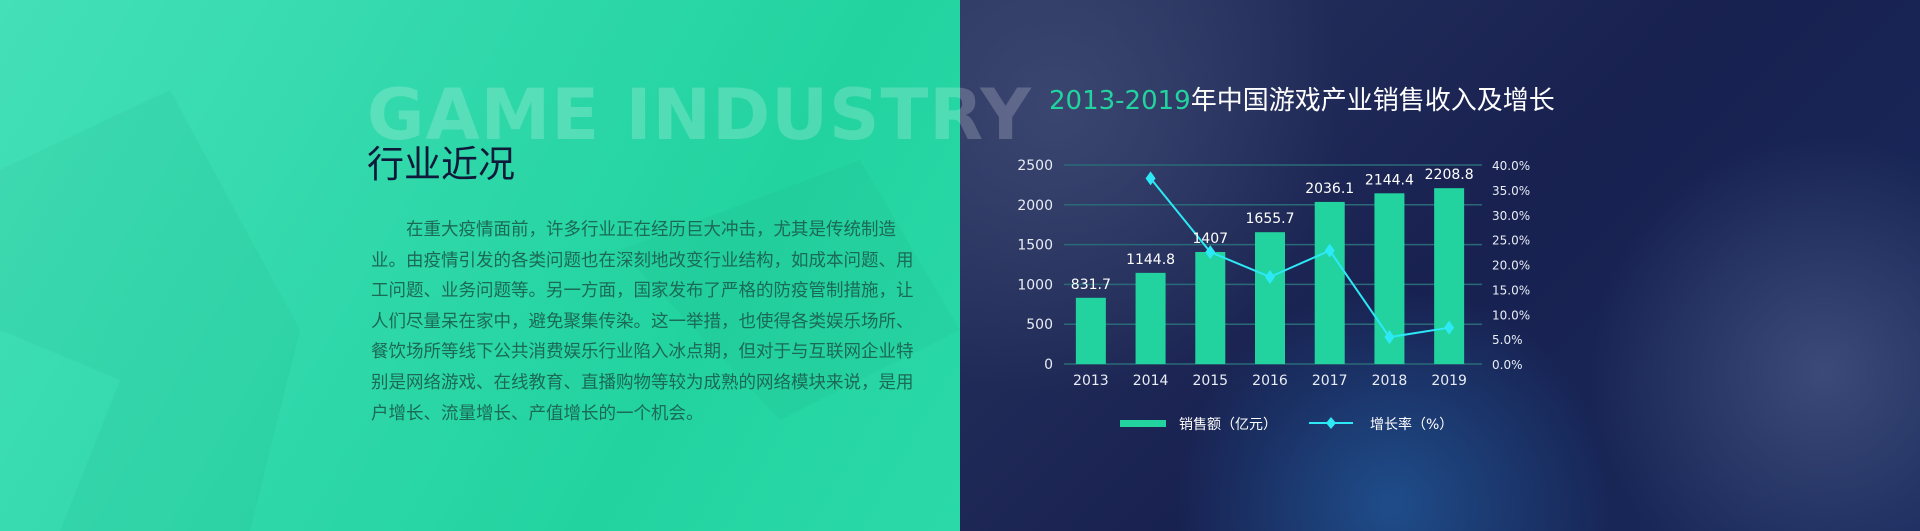  Describe the element at coordinates (1389, 180) in the screenshot. I see `bar-data-label: 2144.4` at that location.